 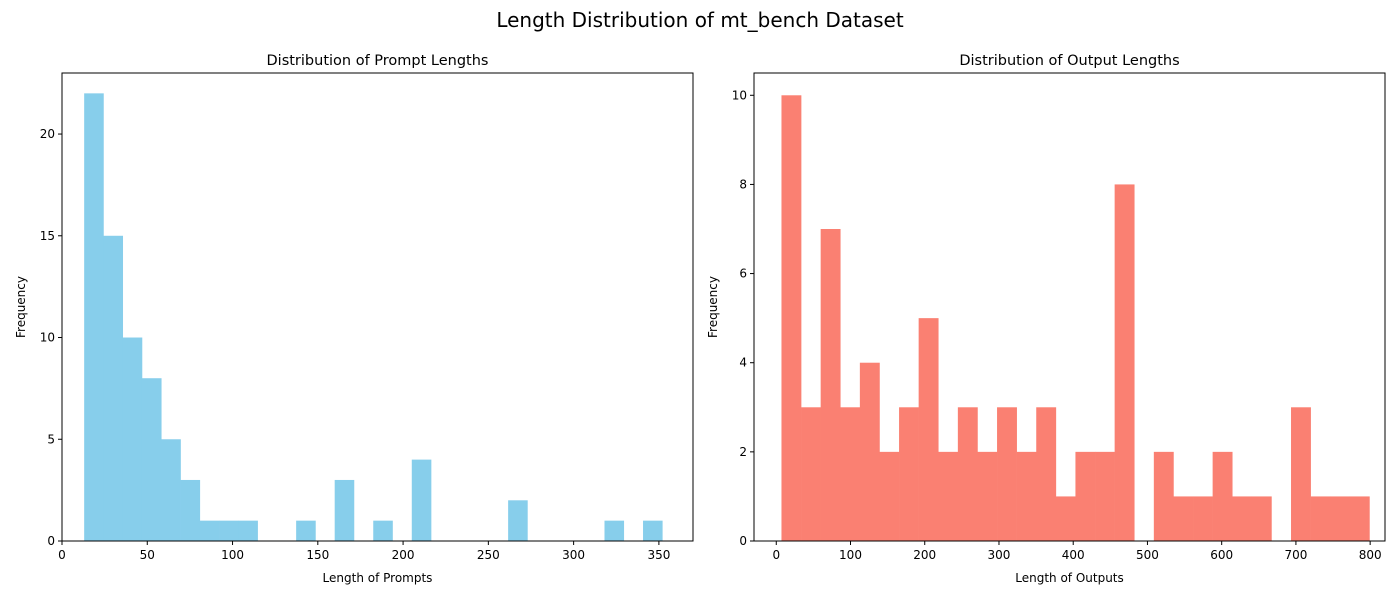 What do you see at coordinates (1069, 61) in the screenshot?
I see `output-chart-title: Distribution of Output Lengths` at bounding box center [1069, 61].